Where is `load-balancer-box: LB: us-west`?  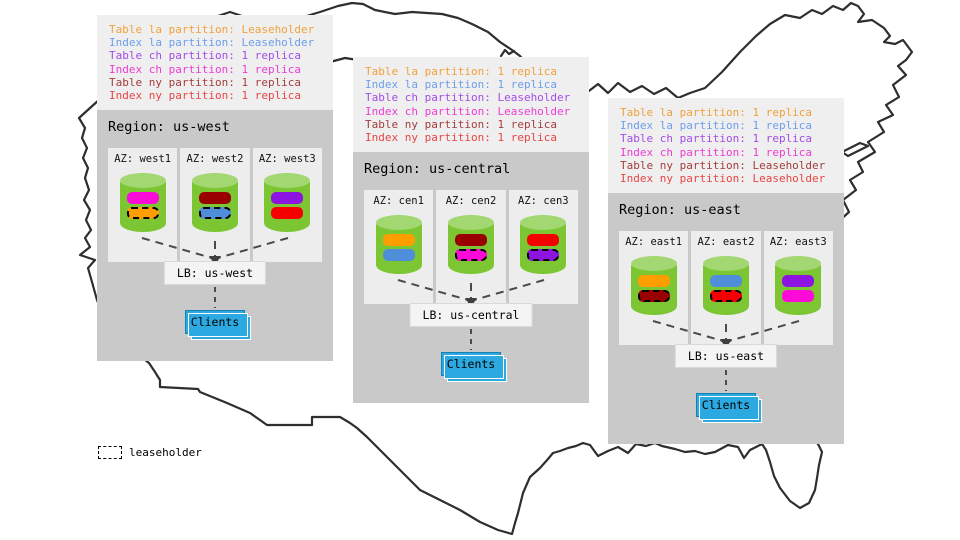 load-balancer-box: LB: us-west is located at coordinates (215, 273).